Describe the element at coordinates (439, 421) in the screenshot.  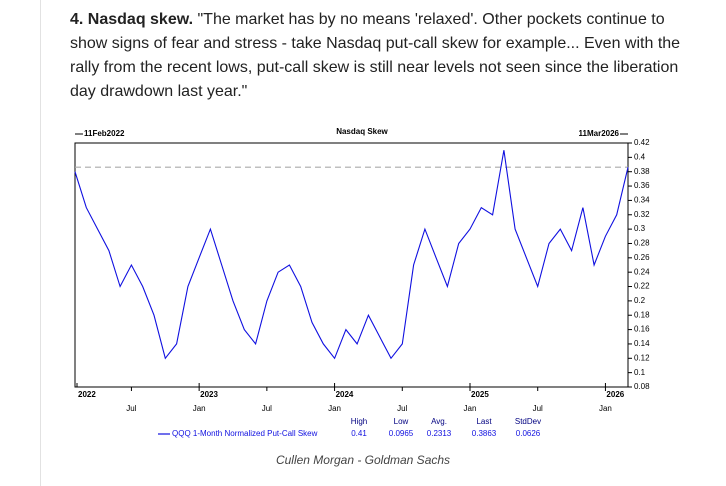
I see `stat-label: Avg.` at that location.